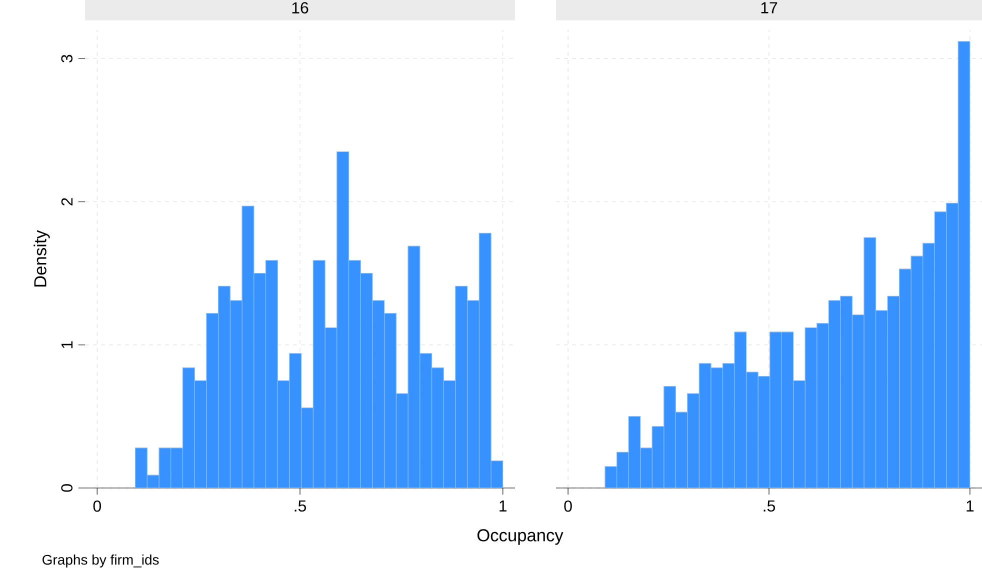  What do you see at coordinates (67, 344) in the screenshot?
I see `y-tick-label: 1` at bounding box center [67, 344].